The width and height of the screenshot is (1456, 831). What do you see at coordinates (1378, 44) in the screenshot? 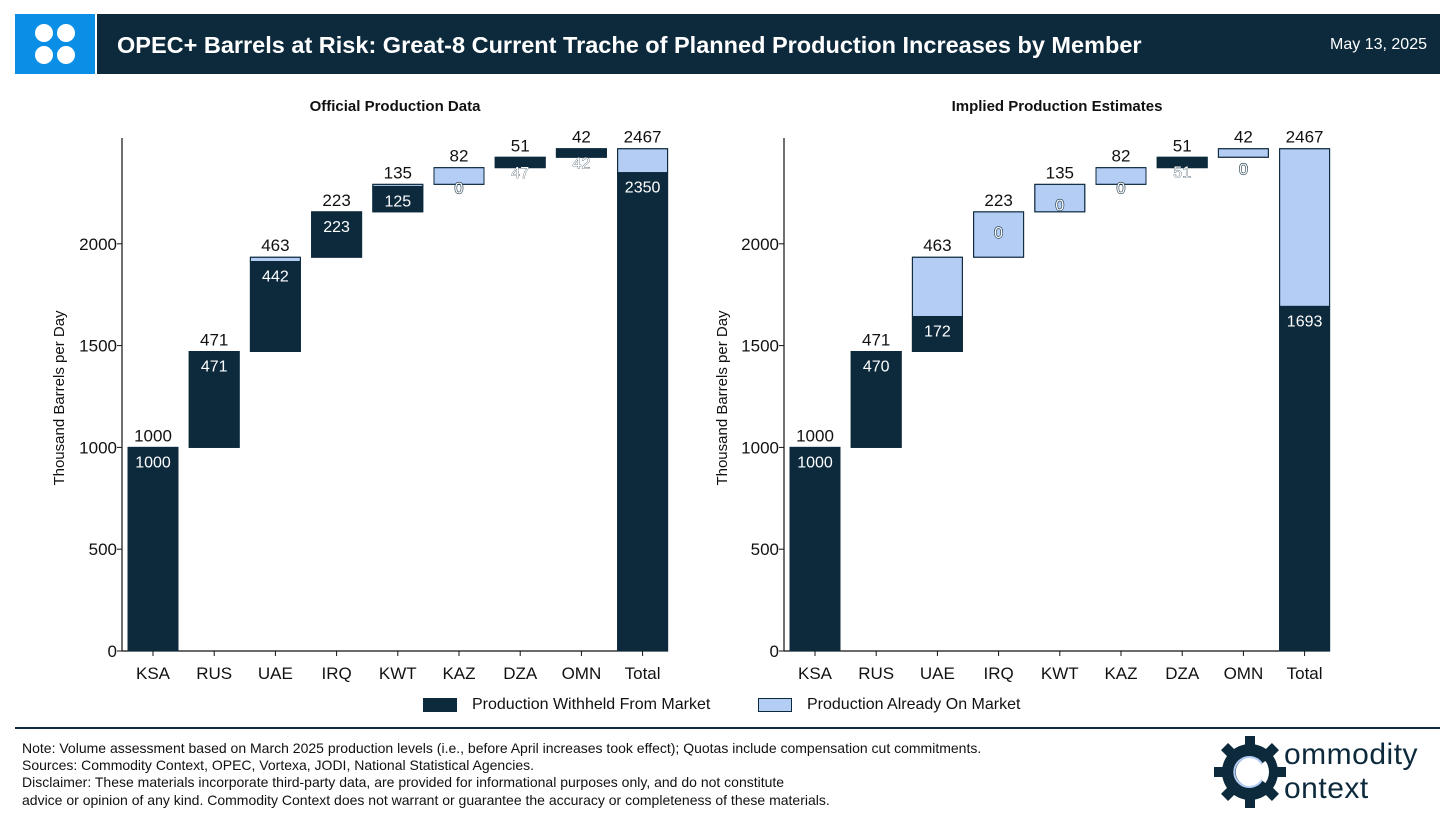
I see `report-date: May 13, 2025` at bounding box center [1378, 44].